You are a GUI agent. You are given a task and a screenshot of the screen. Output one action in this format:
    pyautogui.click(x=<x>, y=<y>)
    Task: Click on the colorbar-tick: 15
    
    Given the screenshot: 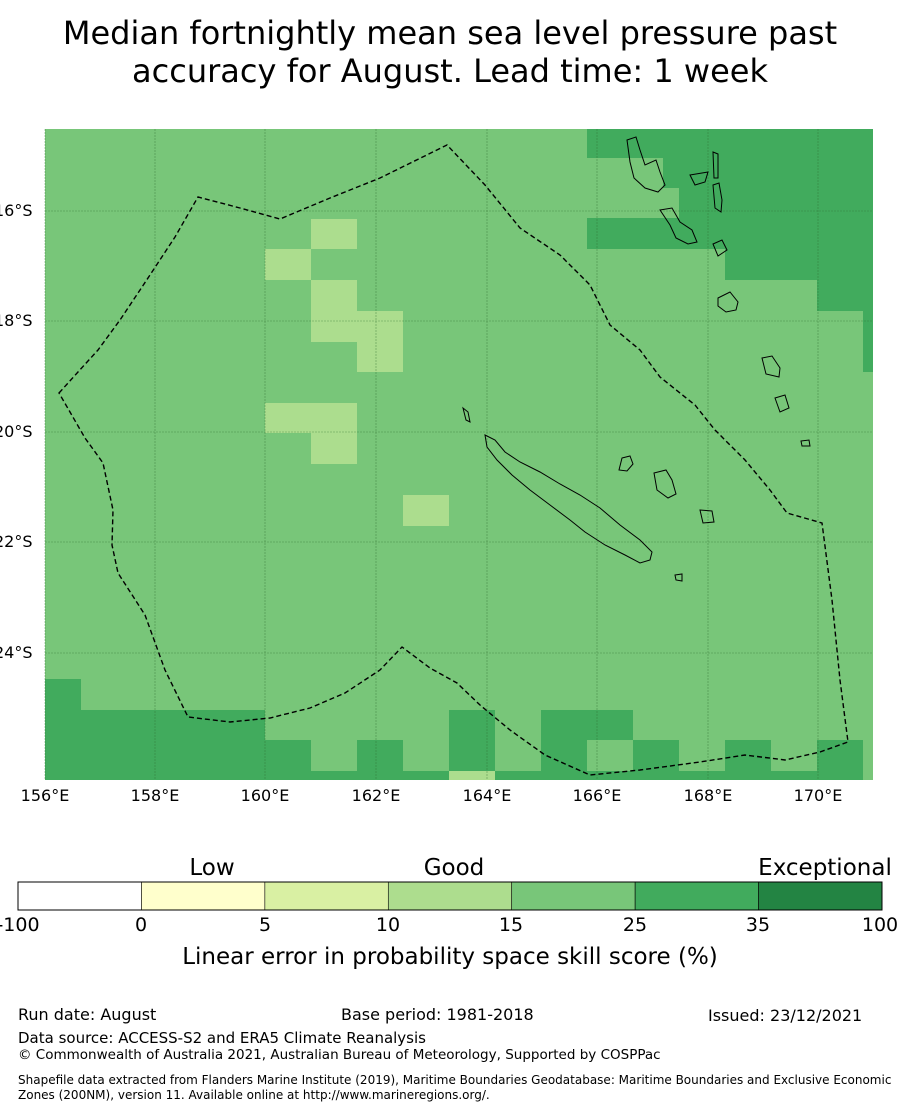 What is the action you would take?
    pyautogui.click(x=511, y=925)
    